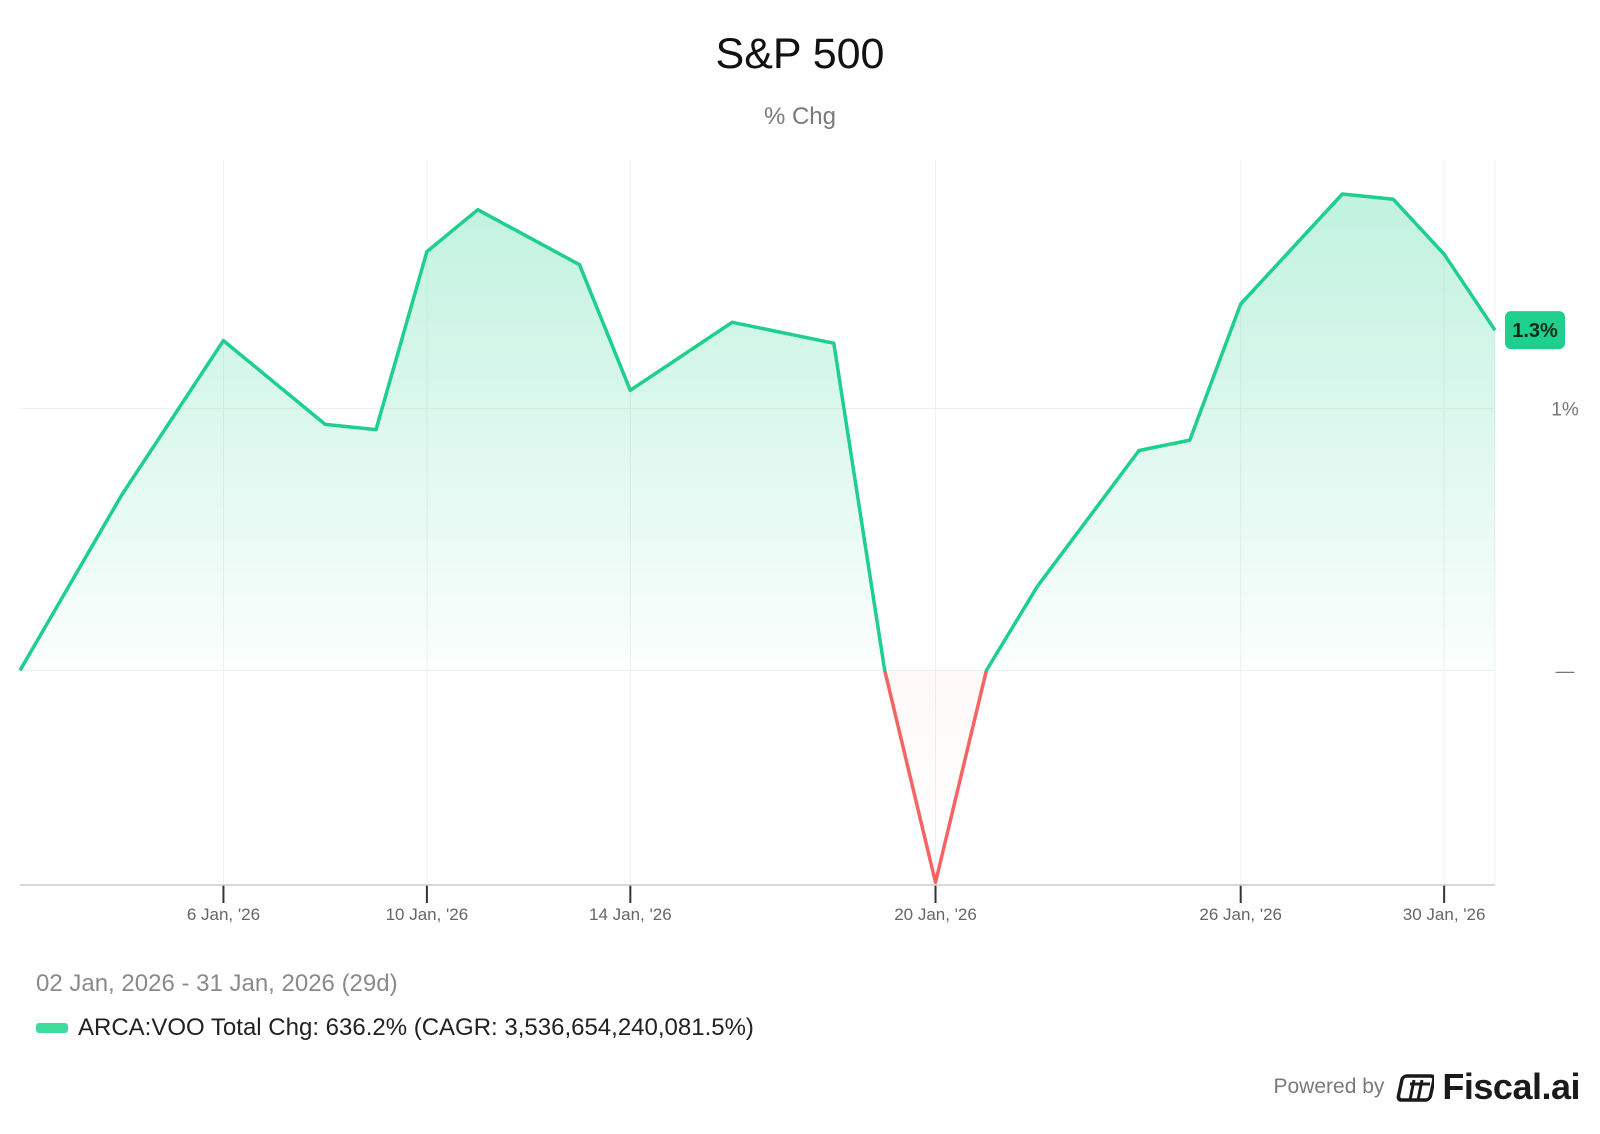 Image resolution: width=1600 pixels, height=1134 pixels. I want to click on last-value-badge-bg, so click(1535, 330).